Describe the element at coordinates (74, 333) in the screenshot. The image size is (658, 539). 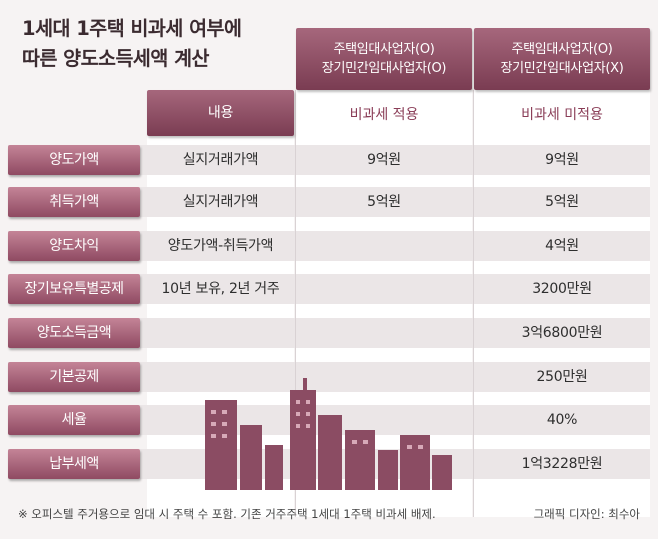
I see `row-label: 양도소득금액` at that location.